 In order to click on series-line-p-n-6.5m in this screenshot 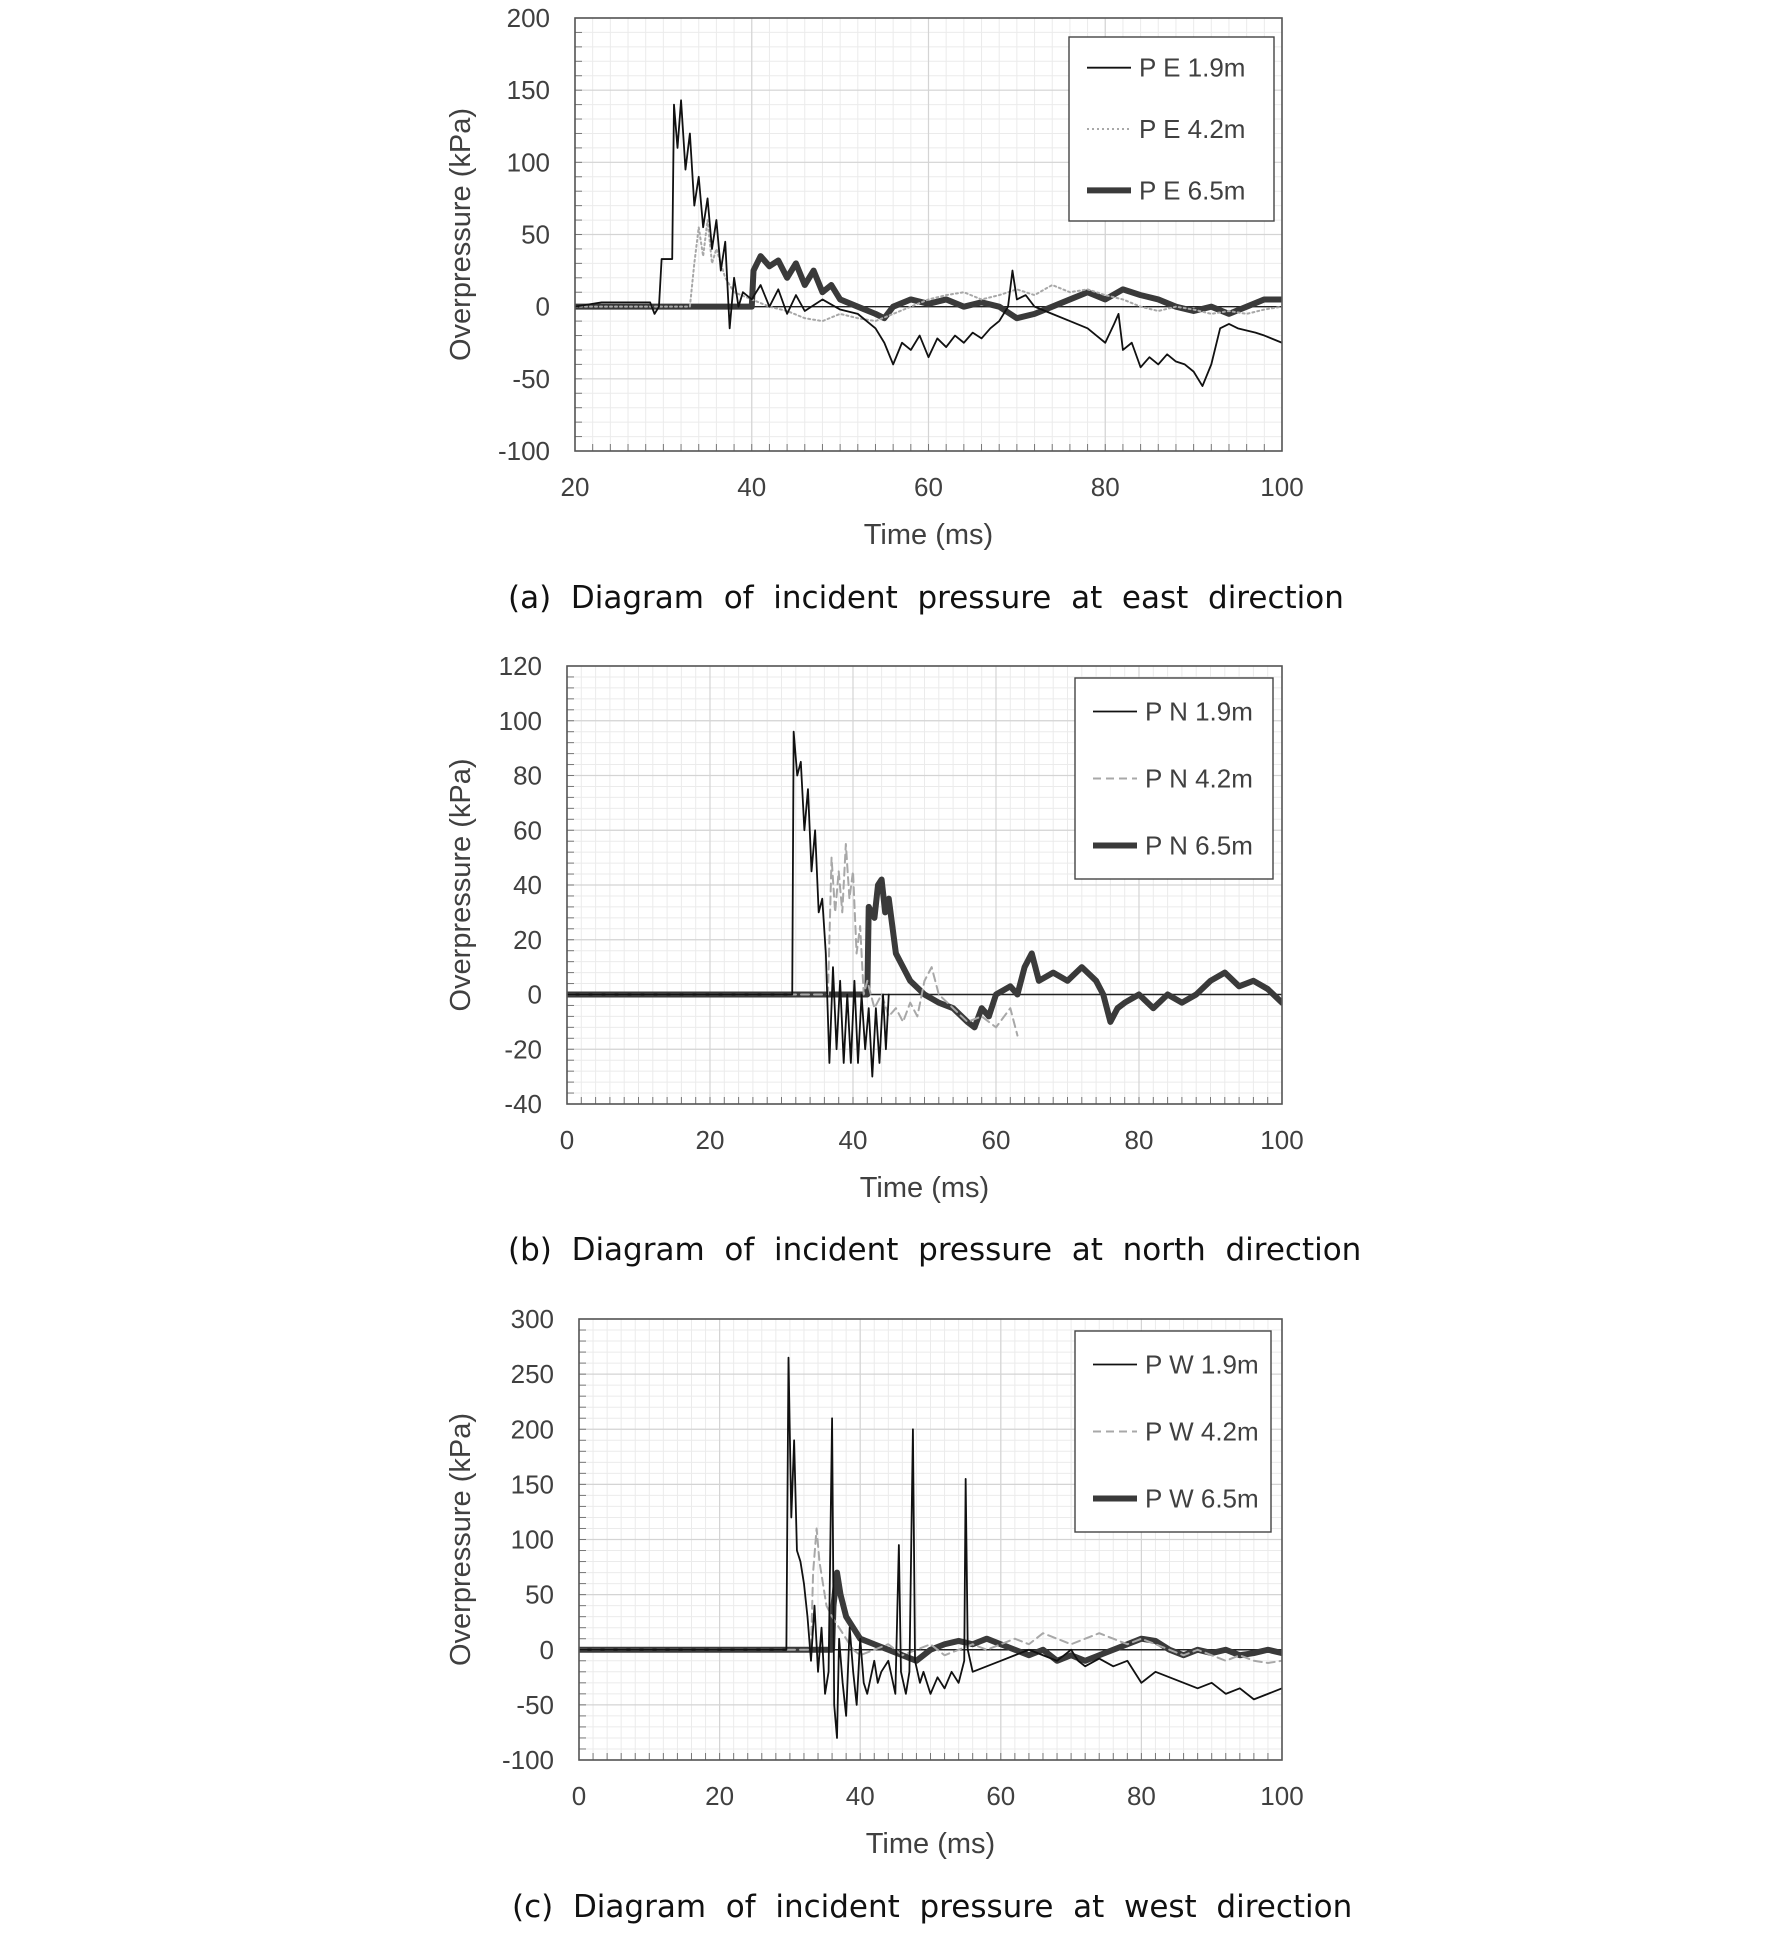, I will do `click(924, 953)`.